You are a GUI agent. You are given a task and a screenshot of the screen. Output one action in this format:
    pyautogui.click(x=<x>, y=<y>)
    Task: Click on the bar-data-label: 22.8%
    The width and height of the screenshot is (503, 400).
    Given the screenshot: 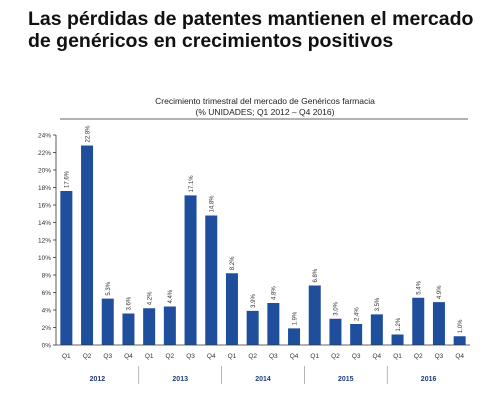 What is the action you would take?
    pyautogui.click(x=88, y=134)
    